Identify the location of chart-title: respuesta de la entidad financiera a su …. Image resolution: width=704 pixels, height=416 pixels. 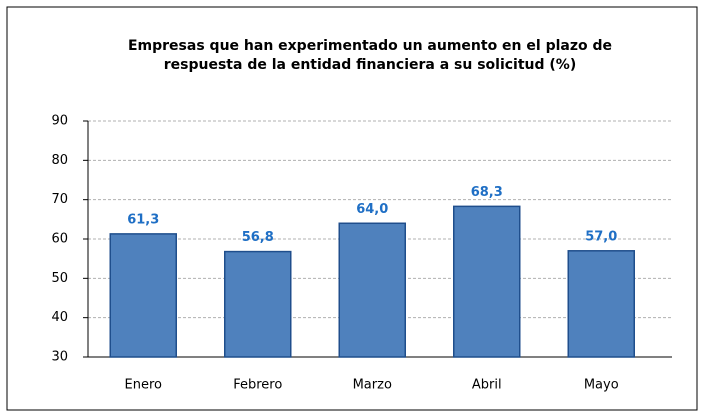
(370, 65).